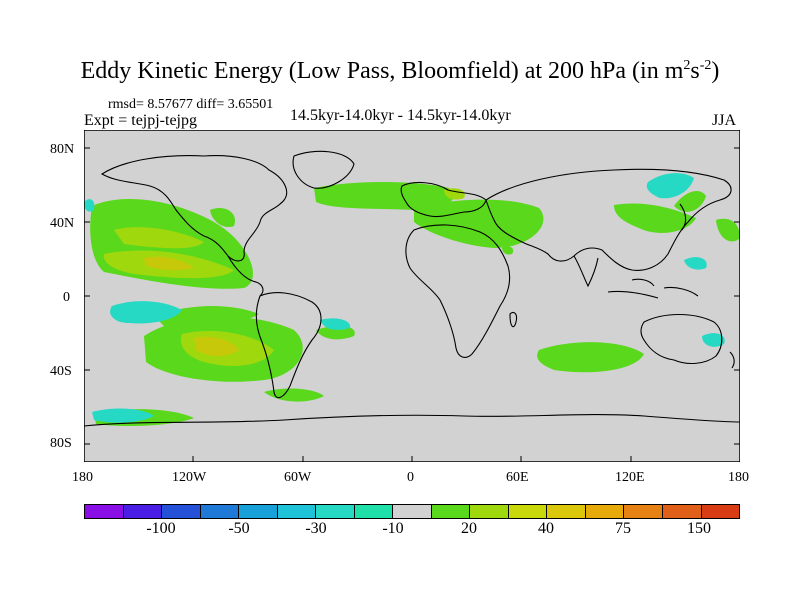  I want to click on lon-label-180e: 180, so click(738, 477).